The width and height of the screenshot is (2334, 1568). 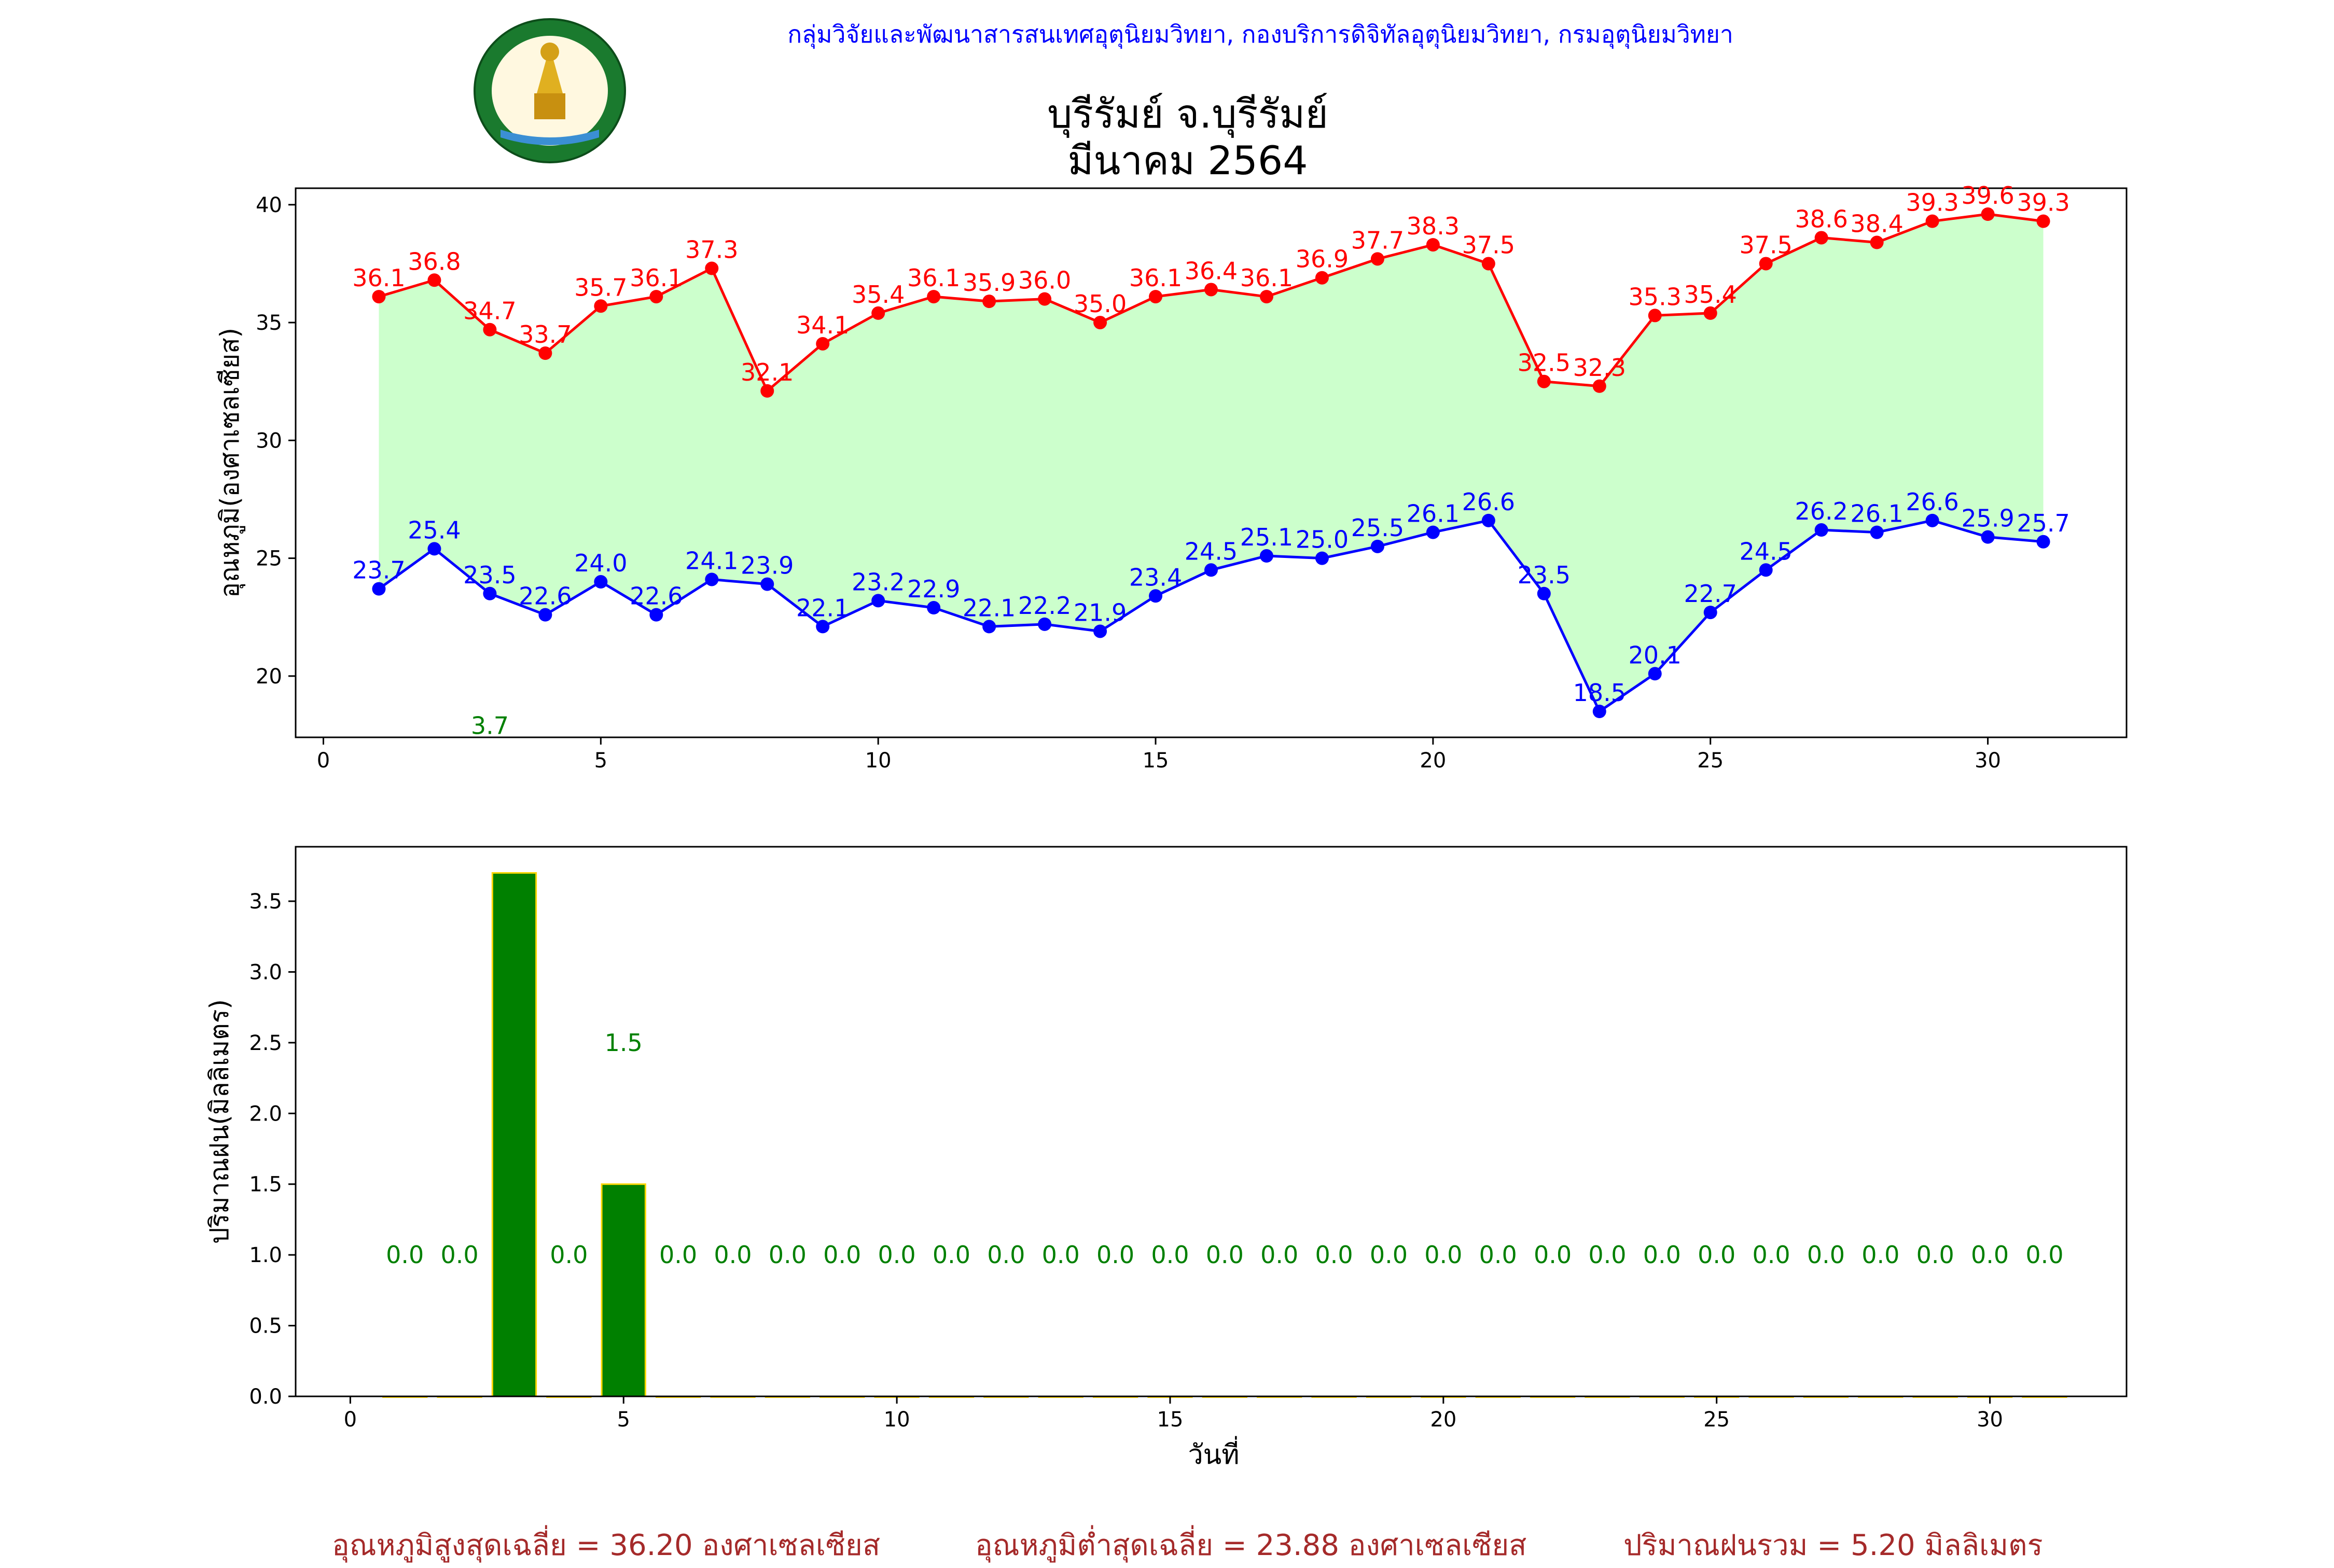 What do you see at coordinates (1988, 761) in the screenshot?
I see `temp-x-tick-label: 30` at bounding box center [1988, 761].